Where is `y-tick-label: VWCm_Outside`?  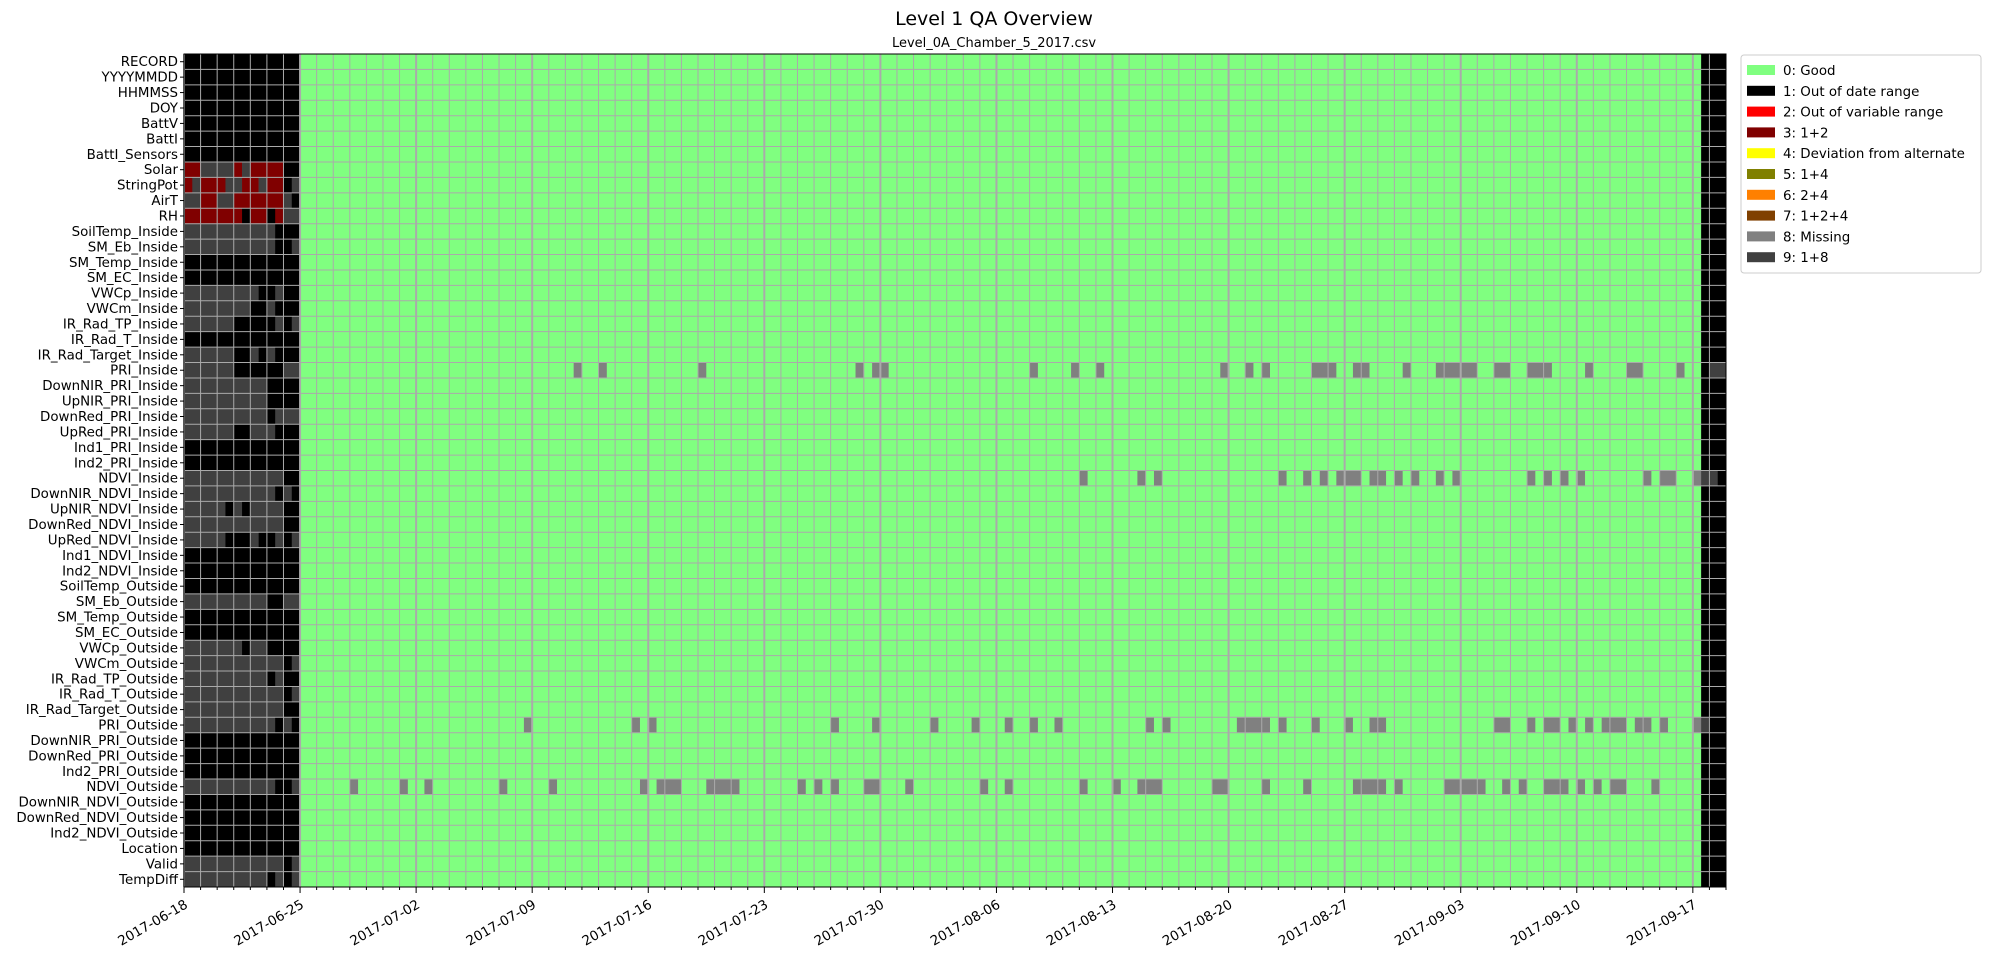 y-tick-label: VWCm_Outside is located at coordinates (126, 664).